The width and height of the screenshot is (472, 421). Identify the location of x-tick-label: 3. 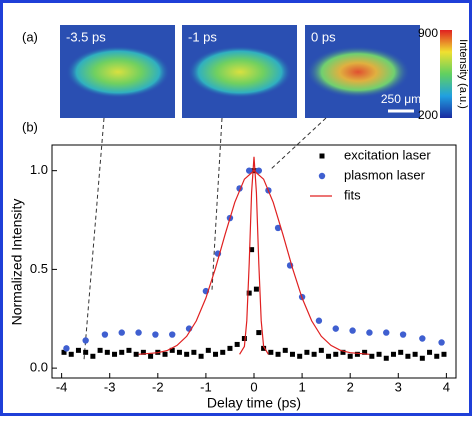
(398, 386).